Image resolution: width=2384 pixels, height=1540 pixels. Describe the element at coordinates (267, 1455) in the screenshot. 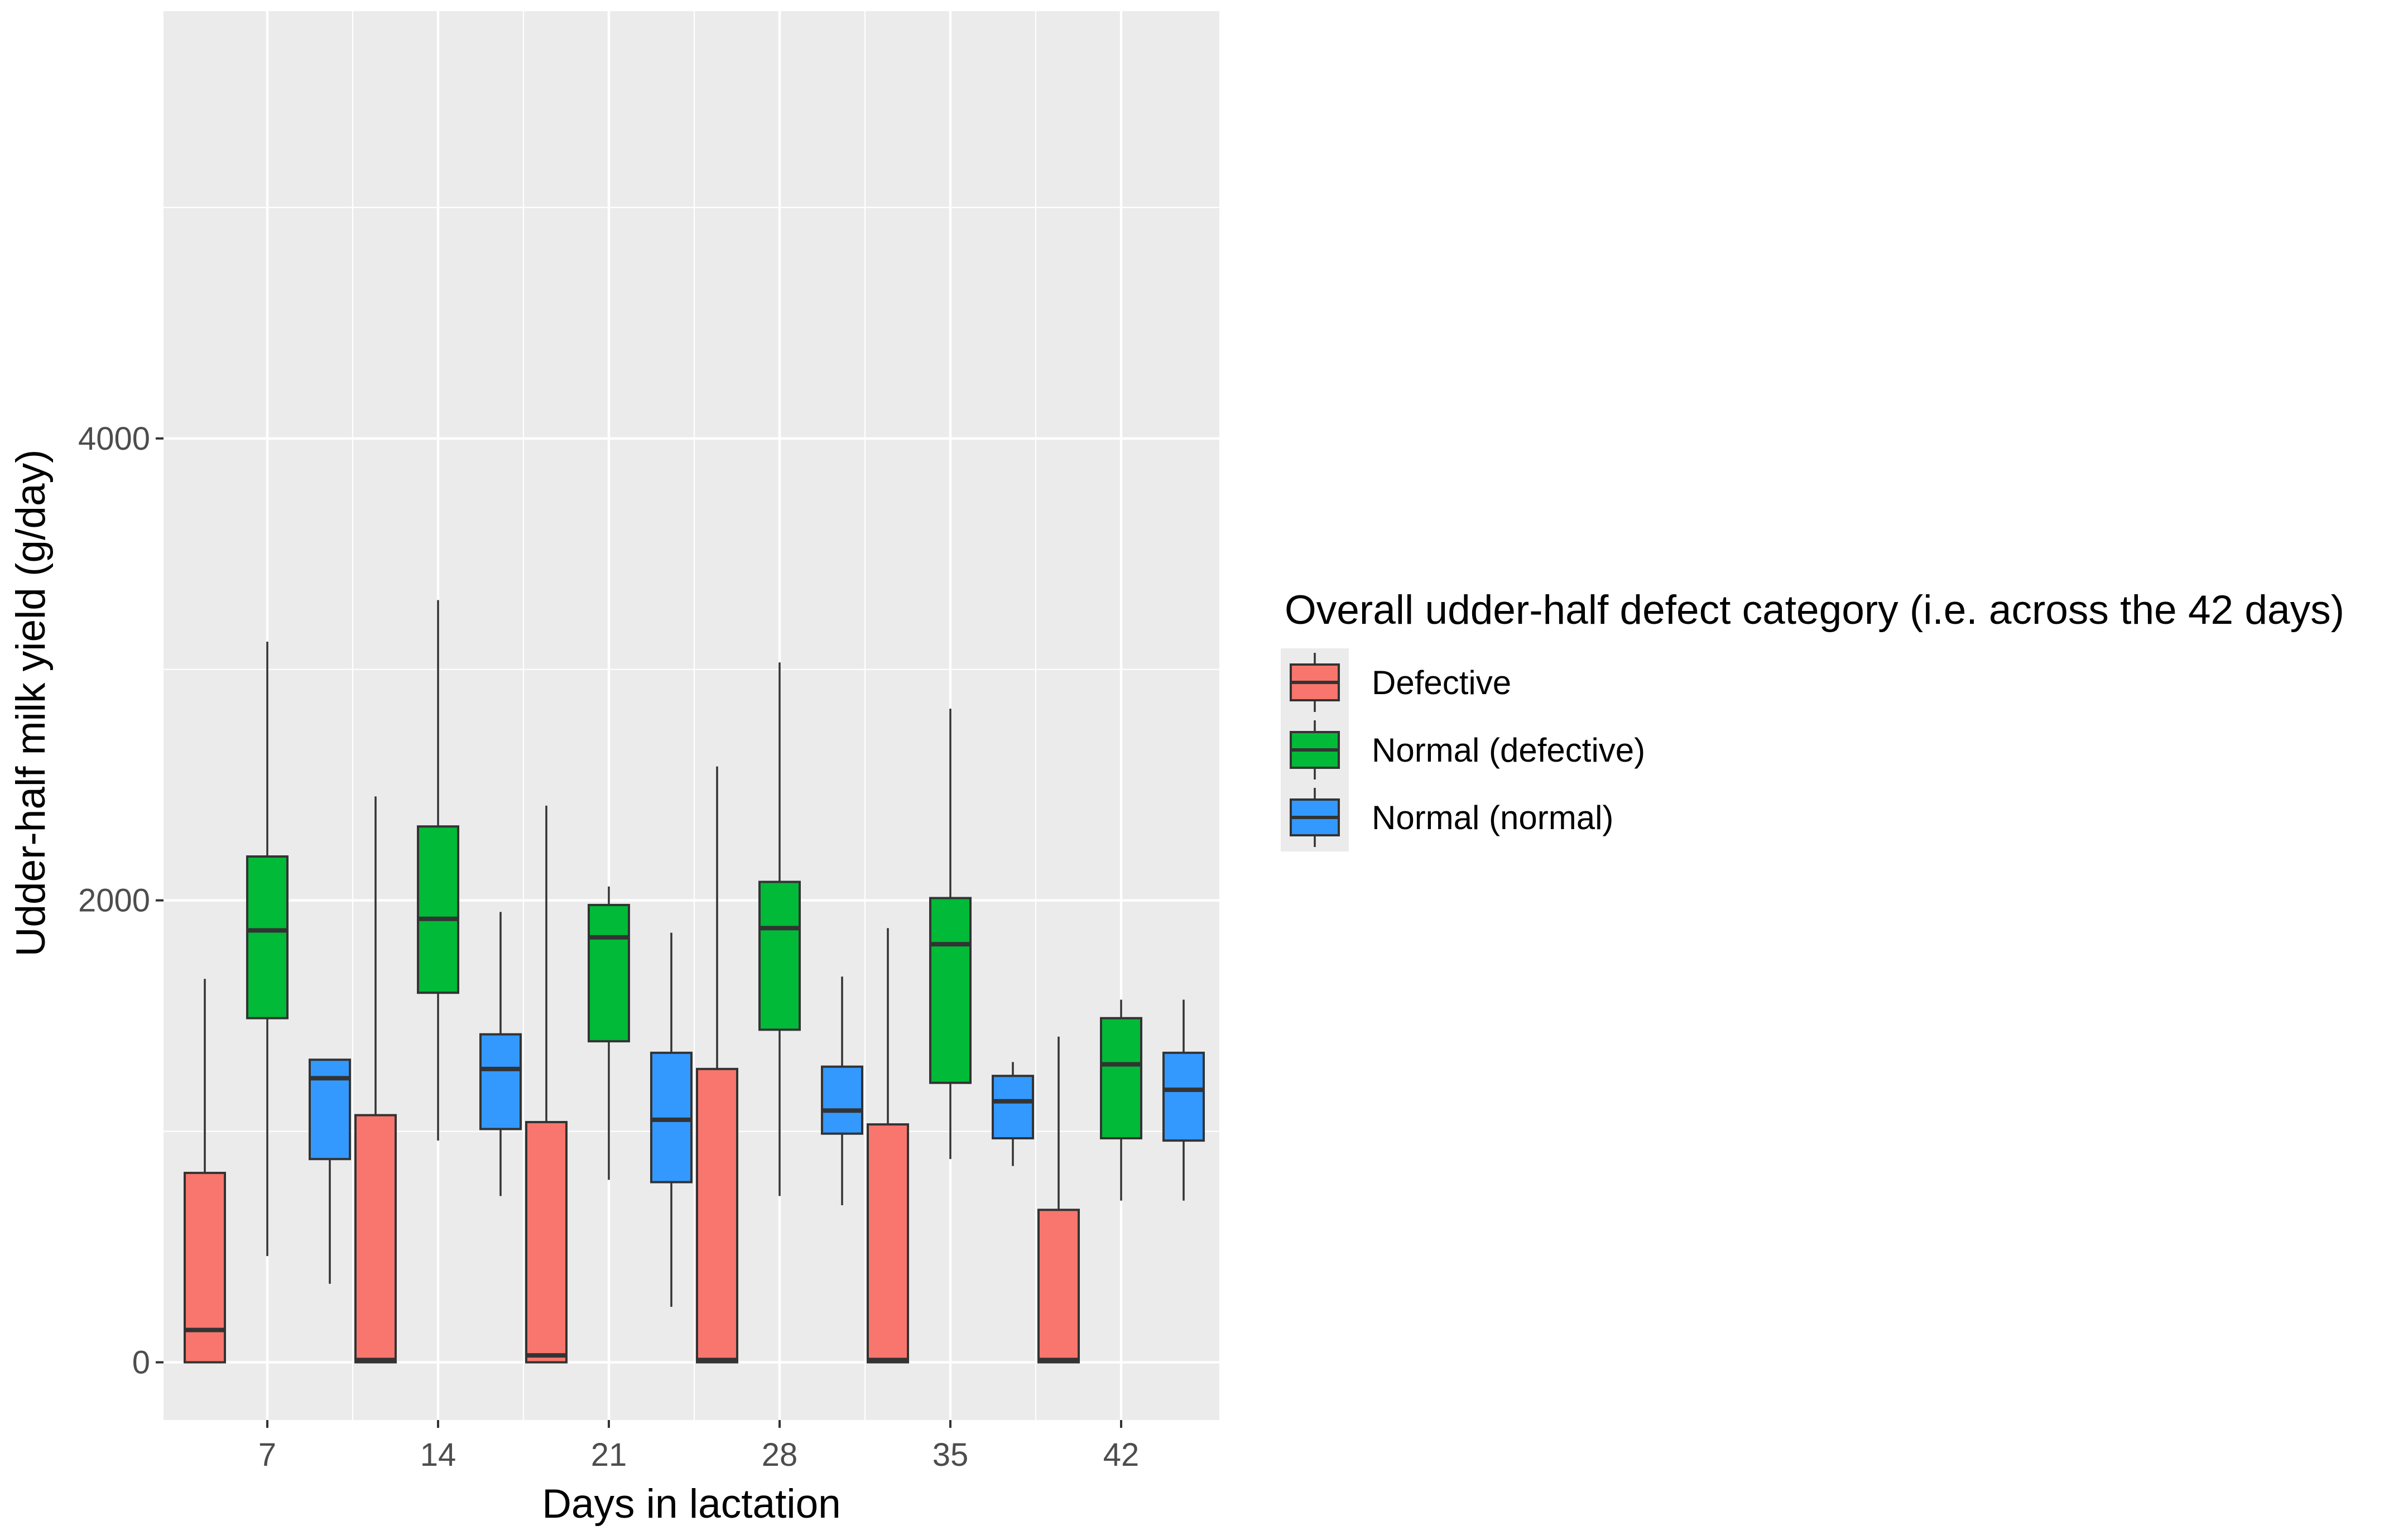

I see `x-tick-label: 7` at that location.